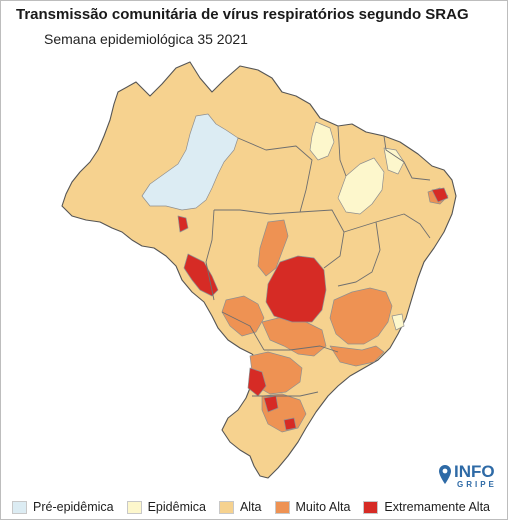 This screenshot has width=508, height=520. What do you see at coordinates (146, 39) in the screenshot?
I see `map-subtitle: Semana epidemiológica 35 2021` at bounding box center [146, 39].